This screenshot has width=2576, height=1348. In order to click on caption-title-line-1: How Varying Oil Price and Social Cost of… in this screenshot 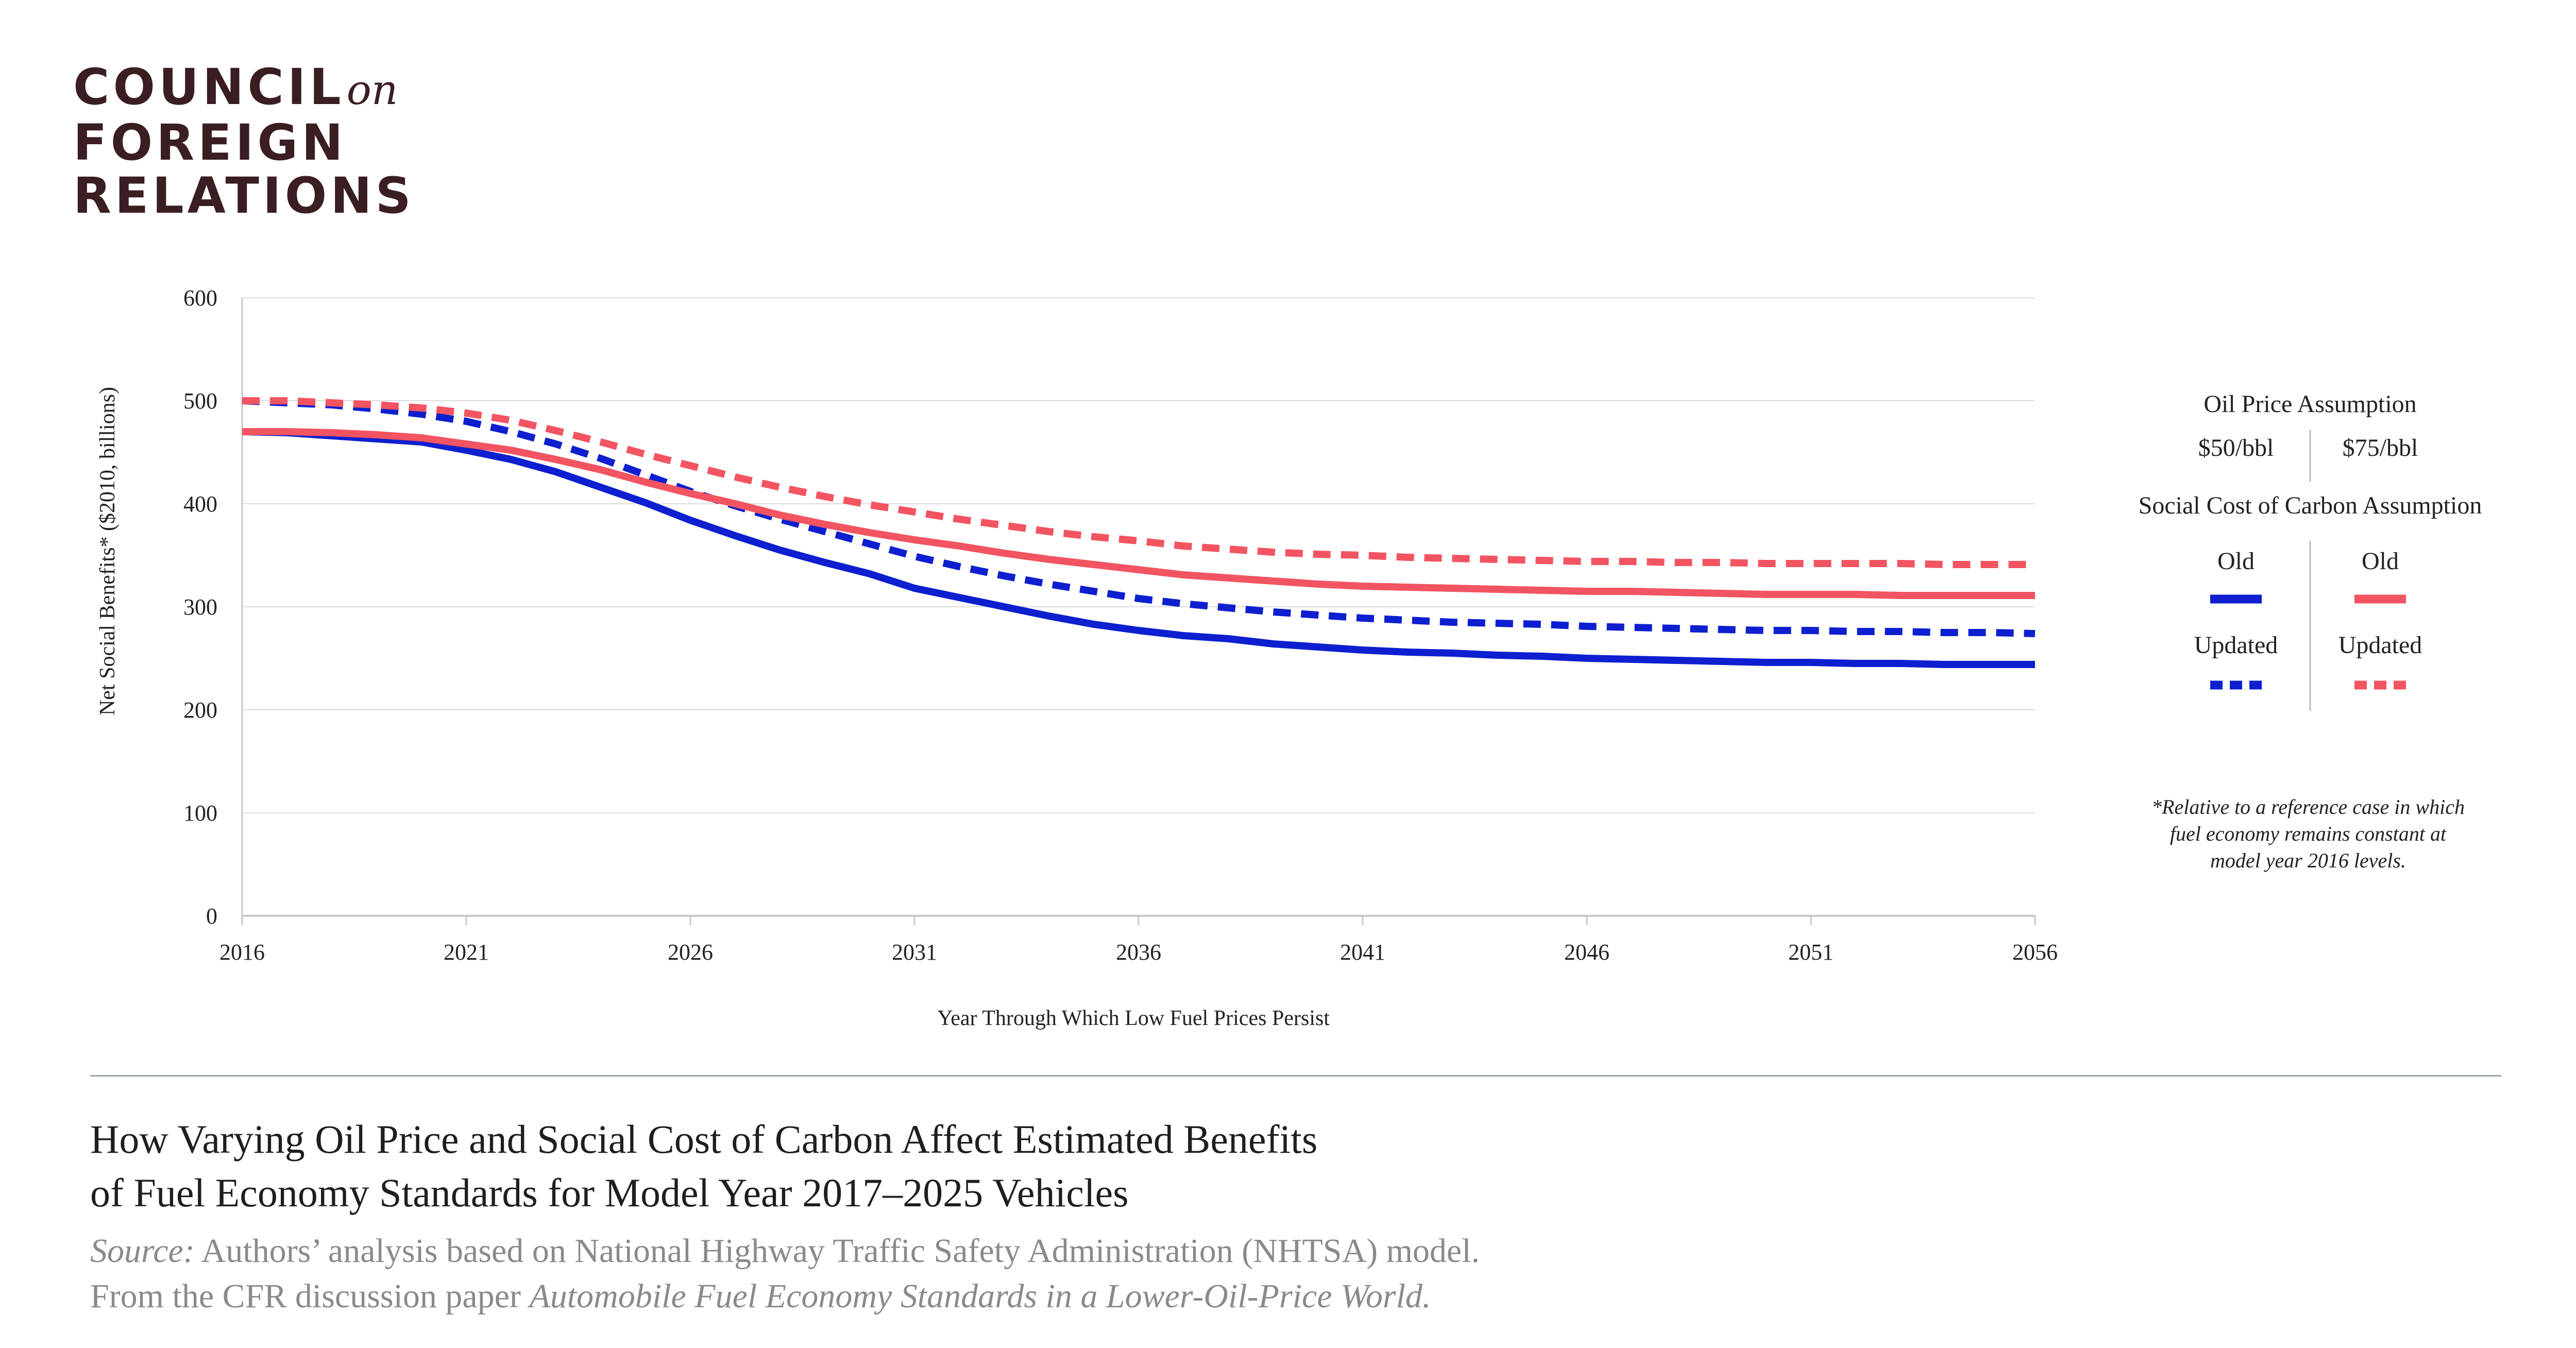, I will do `click(704, 1139)`.